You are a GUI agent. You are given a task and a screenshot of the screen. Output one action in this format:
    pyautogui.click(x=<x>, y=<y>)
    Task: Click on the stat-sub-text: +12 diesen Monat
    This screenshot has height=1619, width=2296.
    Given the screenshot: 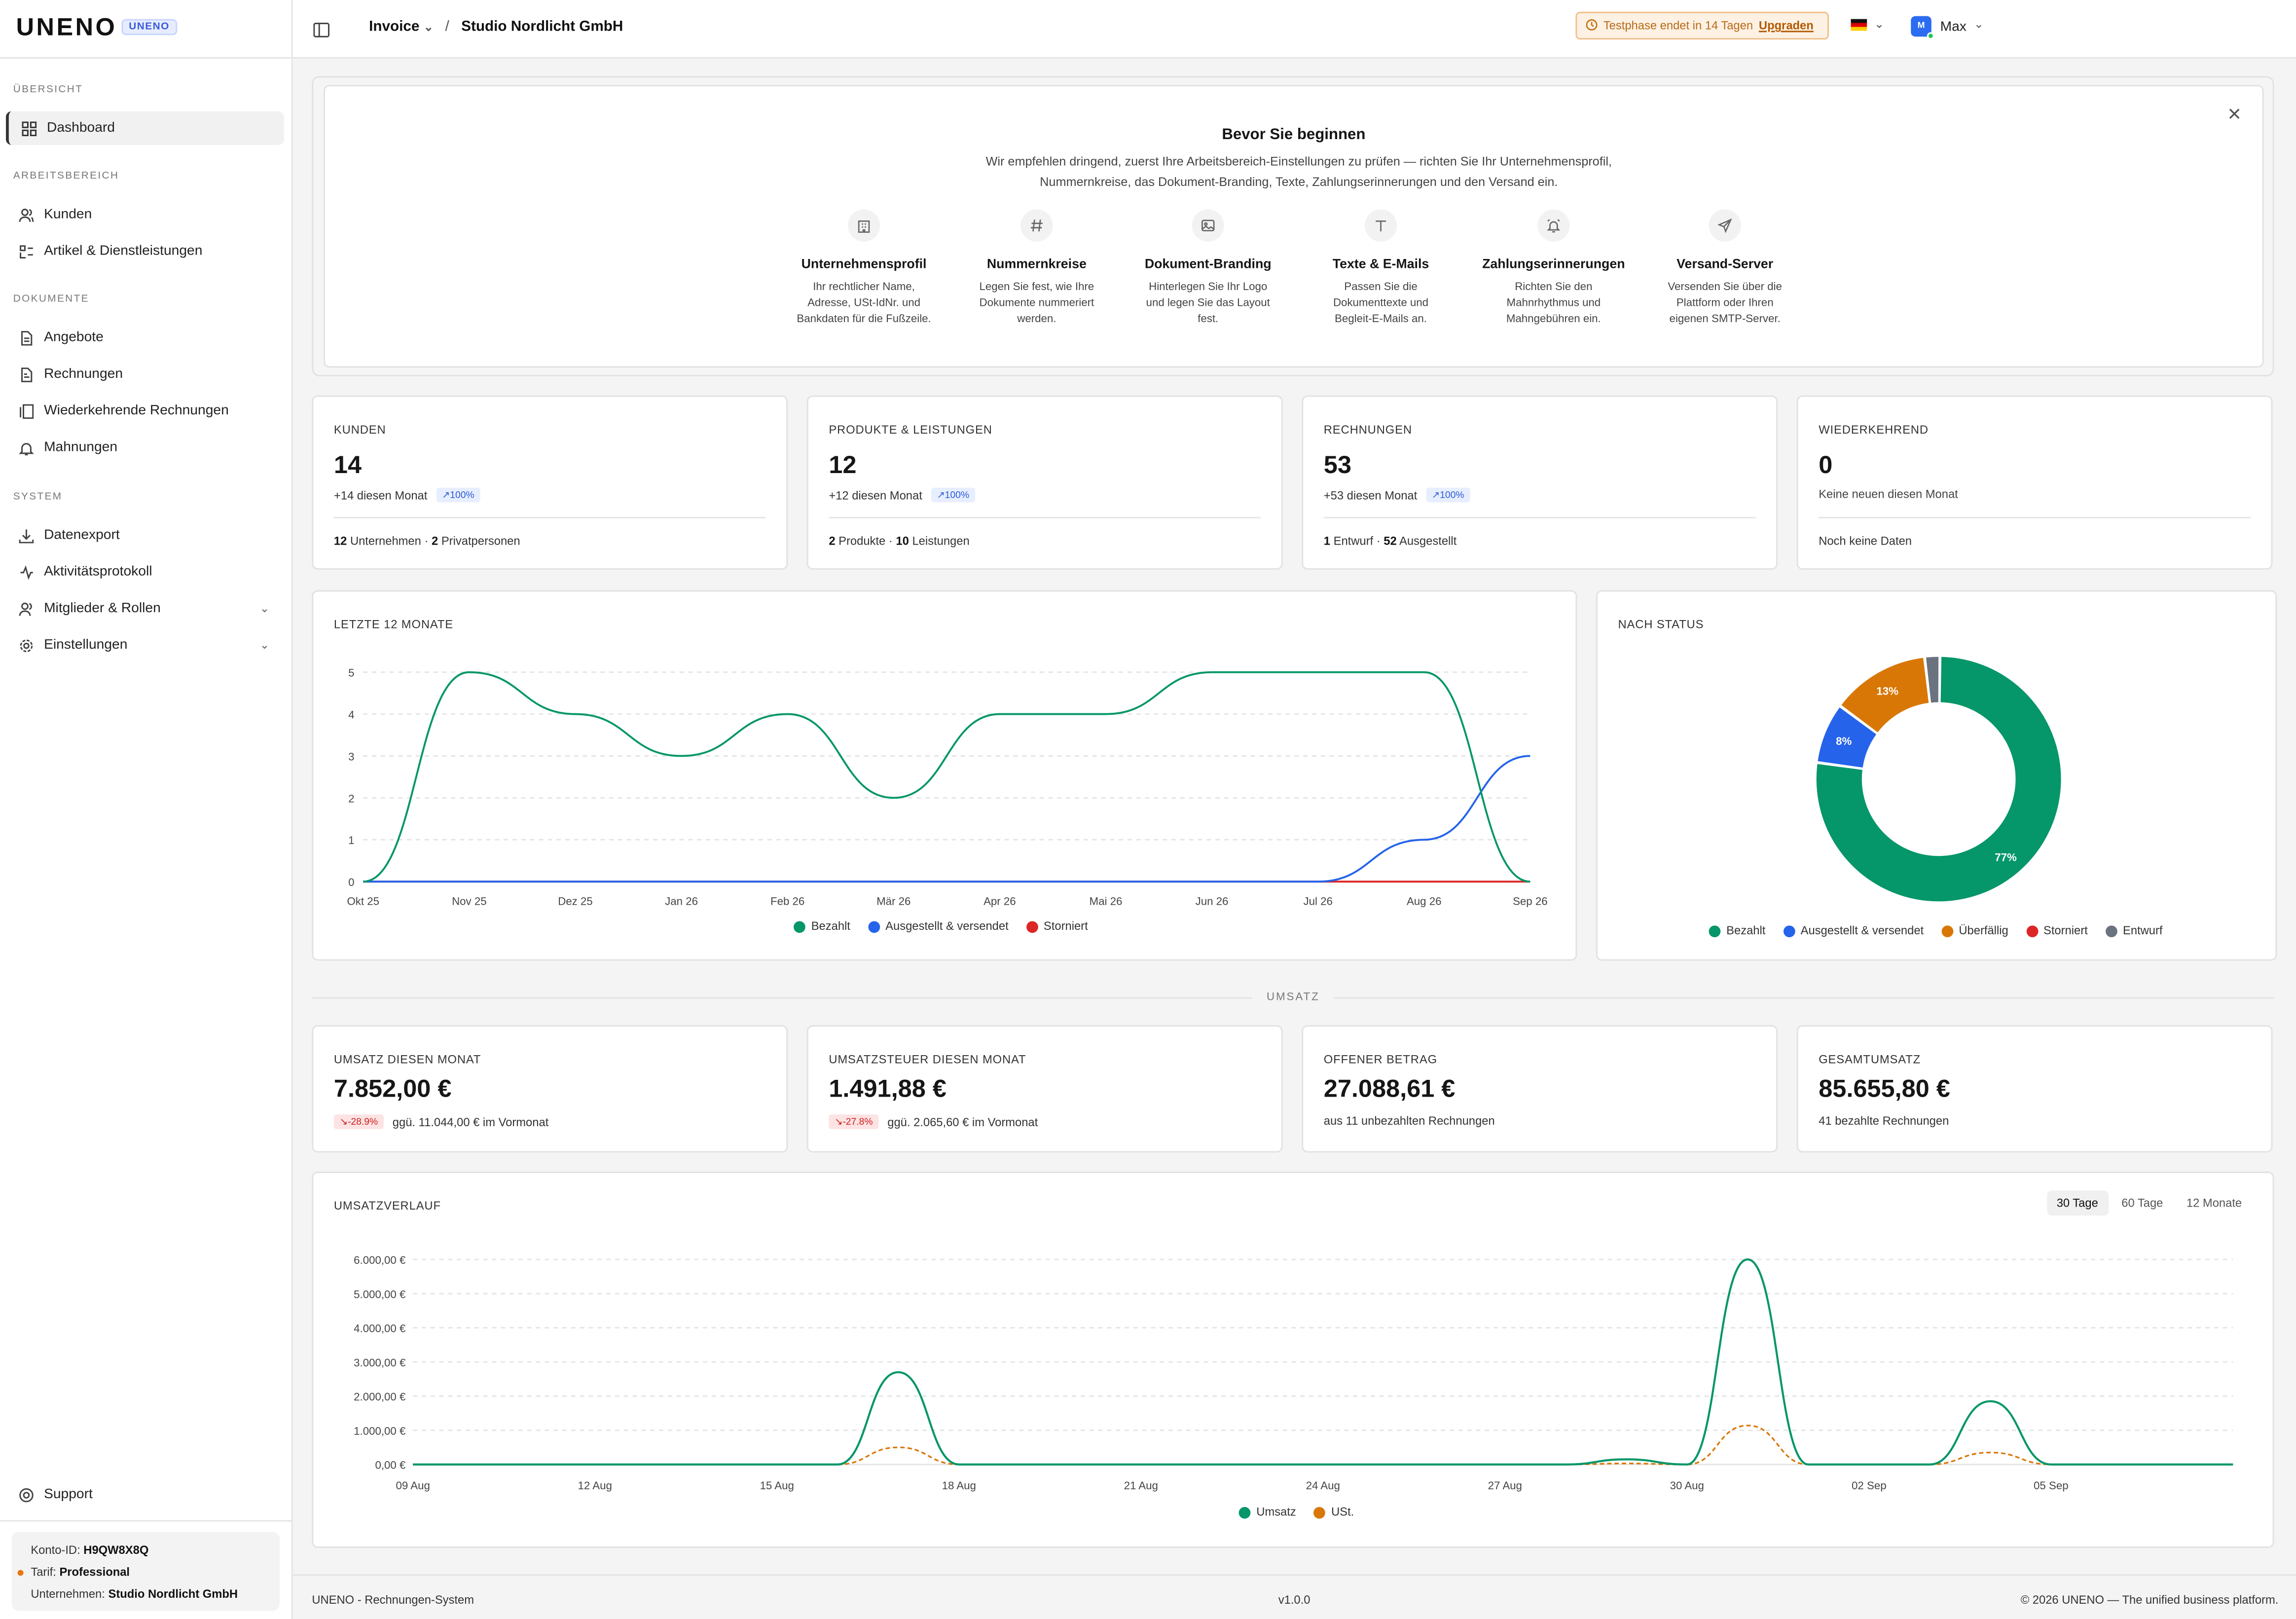 What is the action you would take?
    pyautogui.click(x=875, y=495)
    